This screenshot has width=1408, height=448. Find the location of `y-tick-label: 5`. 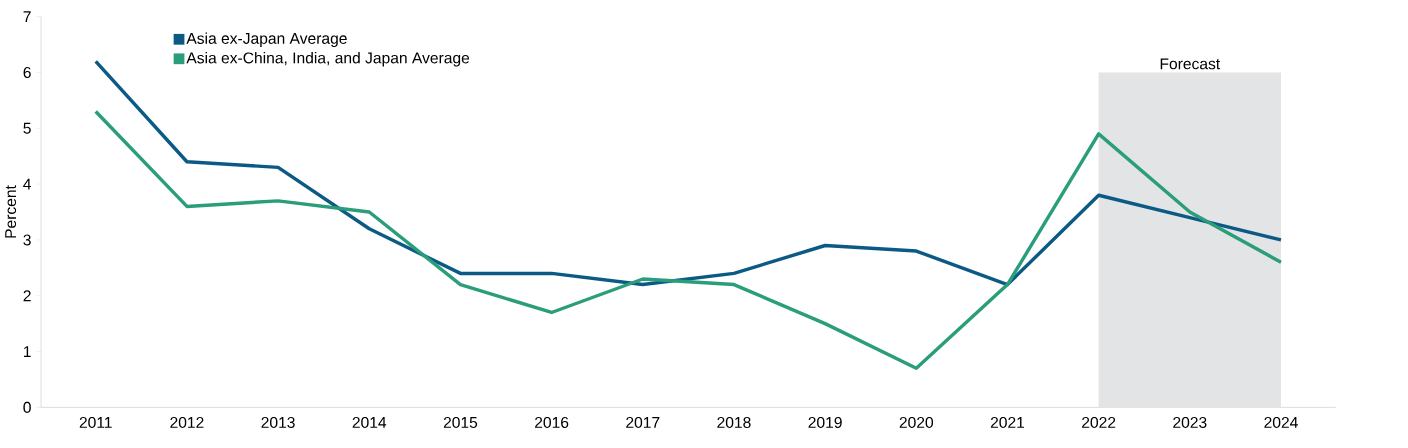

y-tick-label: 5 is located at coordinates (27, 128).